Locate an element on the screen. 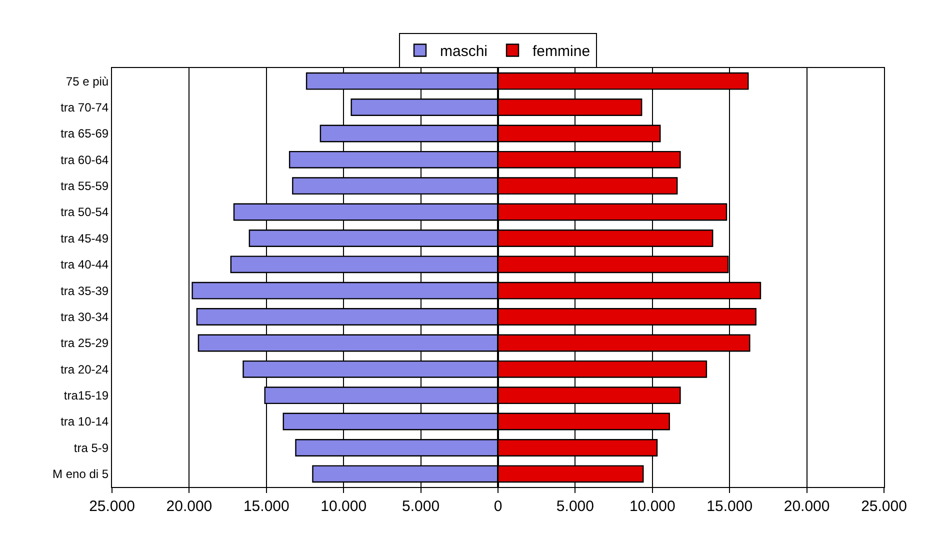 The height and width of the screenshot is (542, 929). y-tick-label: M eno di 5 is located at coordinates (80, 474).